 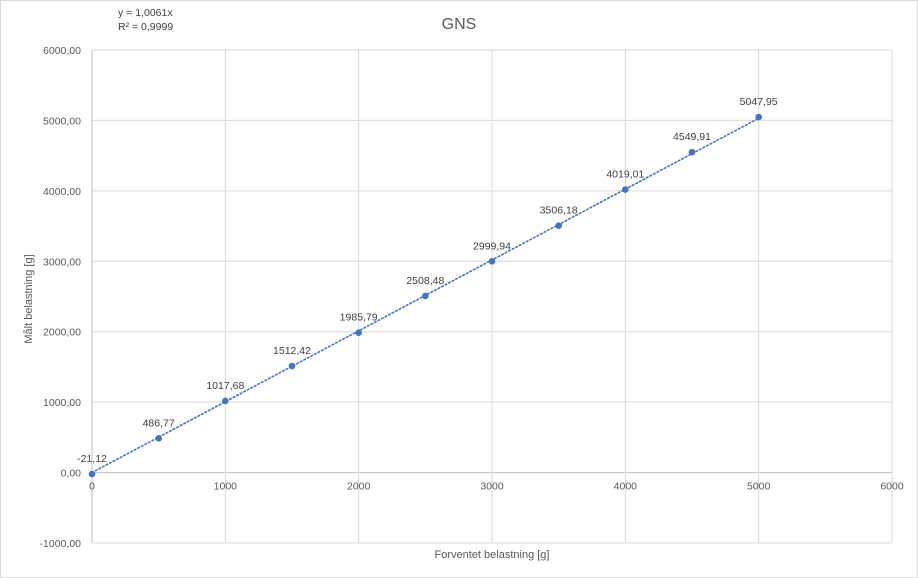 I want to click on data-label: 1017,68, so click(x=225, y=386).